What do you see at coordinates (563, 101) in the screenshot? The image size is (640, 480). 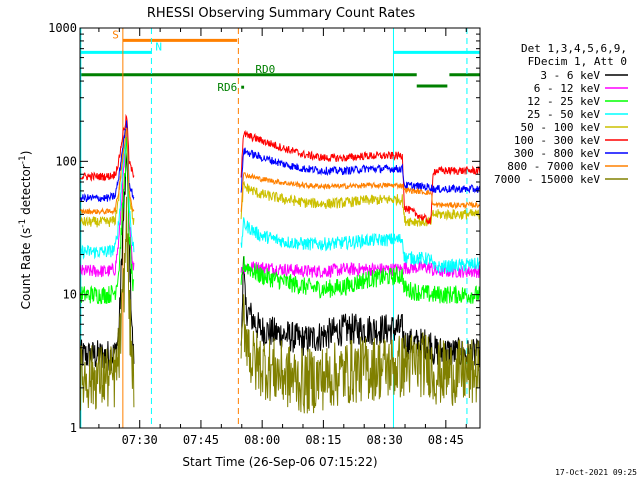 I see `legend-entry-label-2: 12 - 25 keV` at bounding box center [563, 101].